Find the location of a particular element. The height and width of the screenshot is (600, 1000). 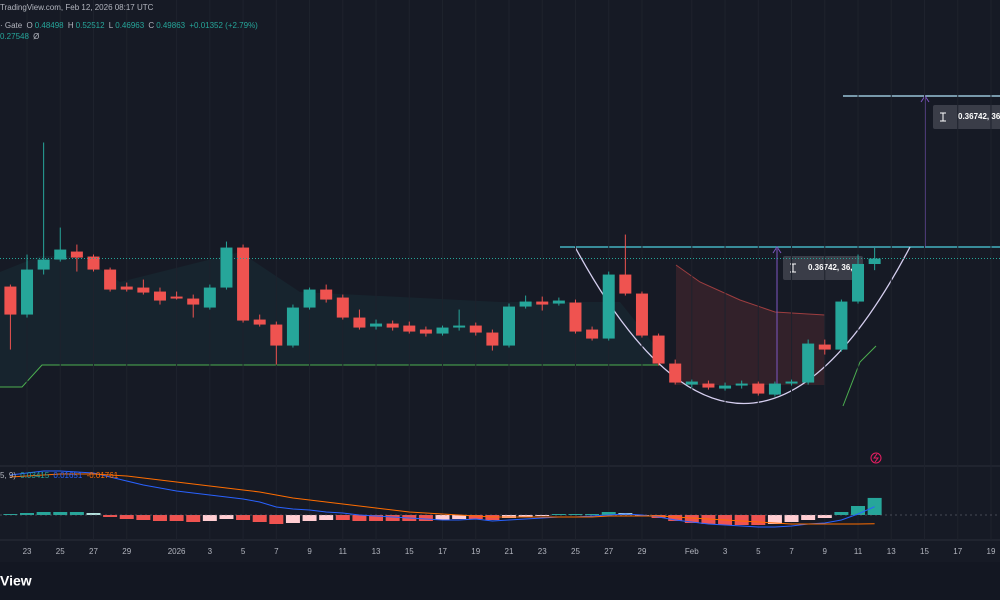

cloud-line-green is located at coordinates (859, 376).